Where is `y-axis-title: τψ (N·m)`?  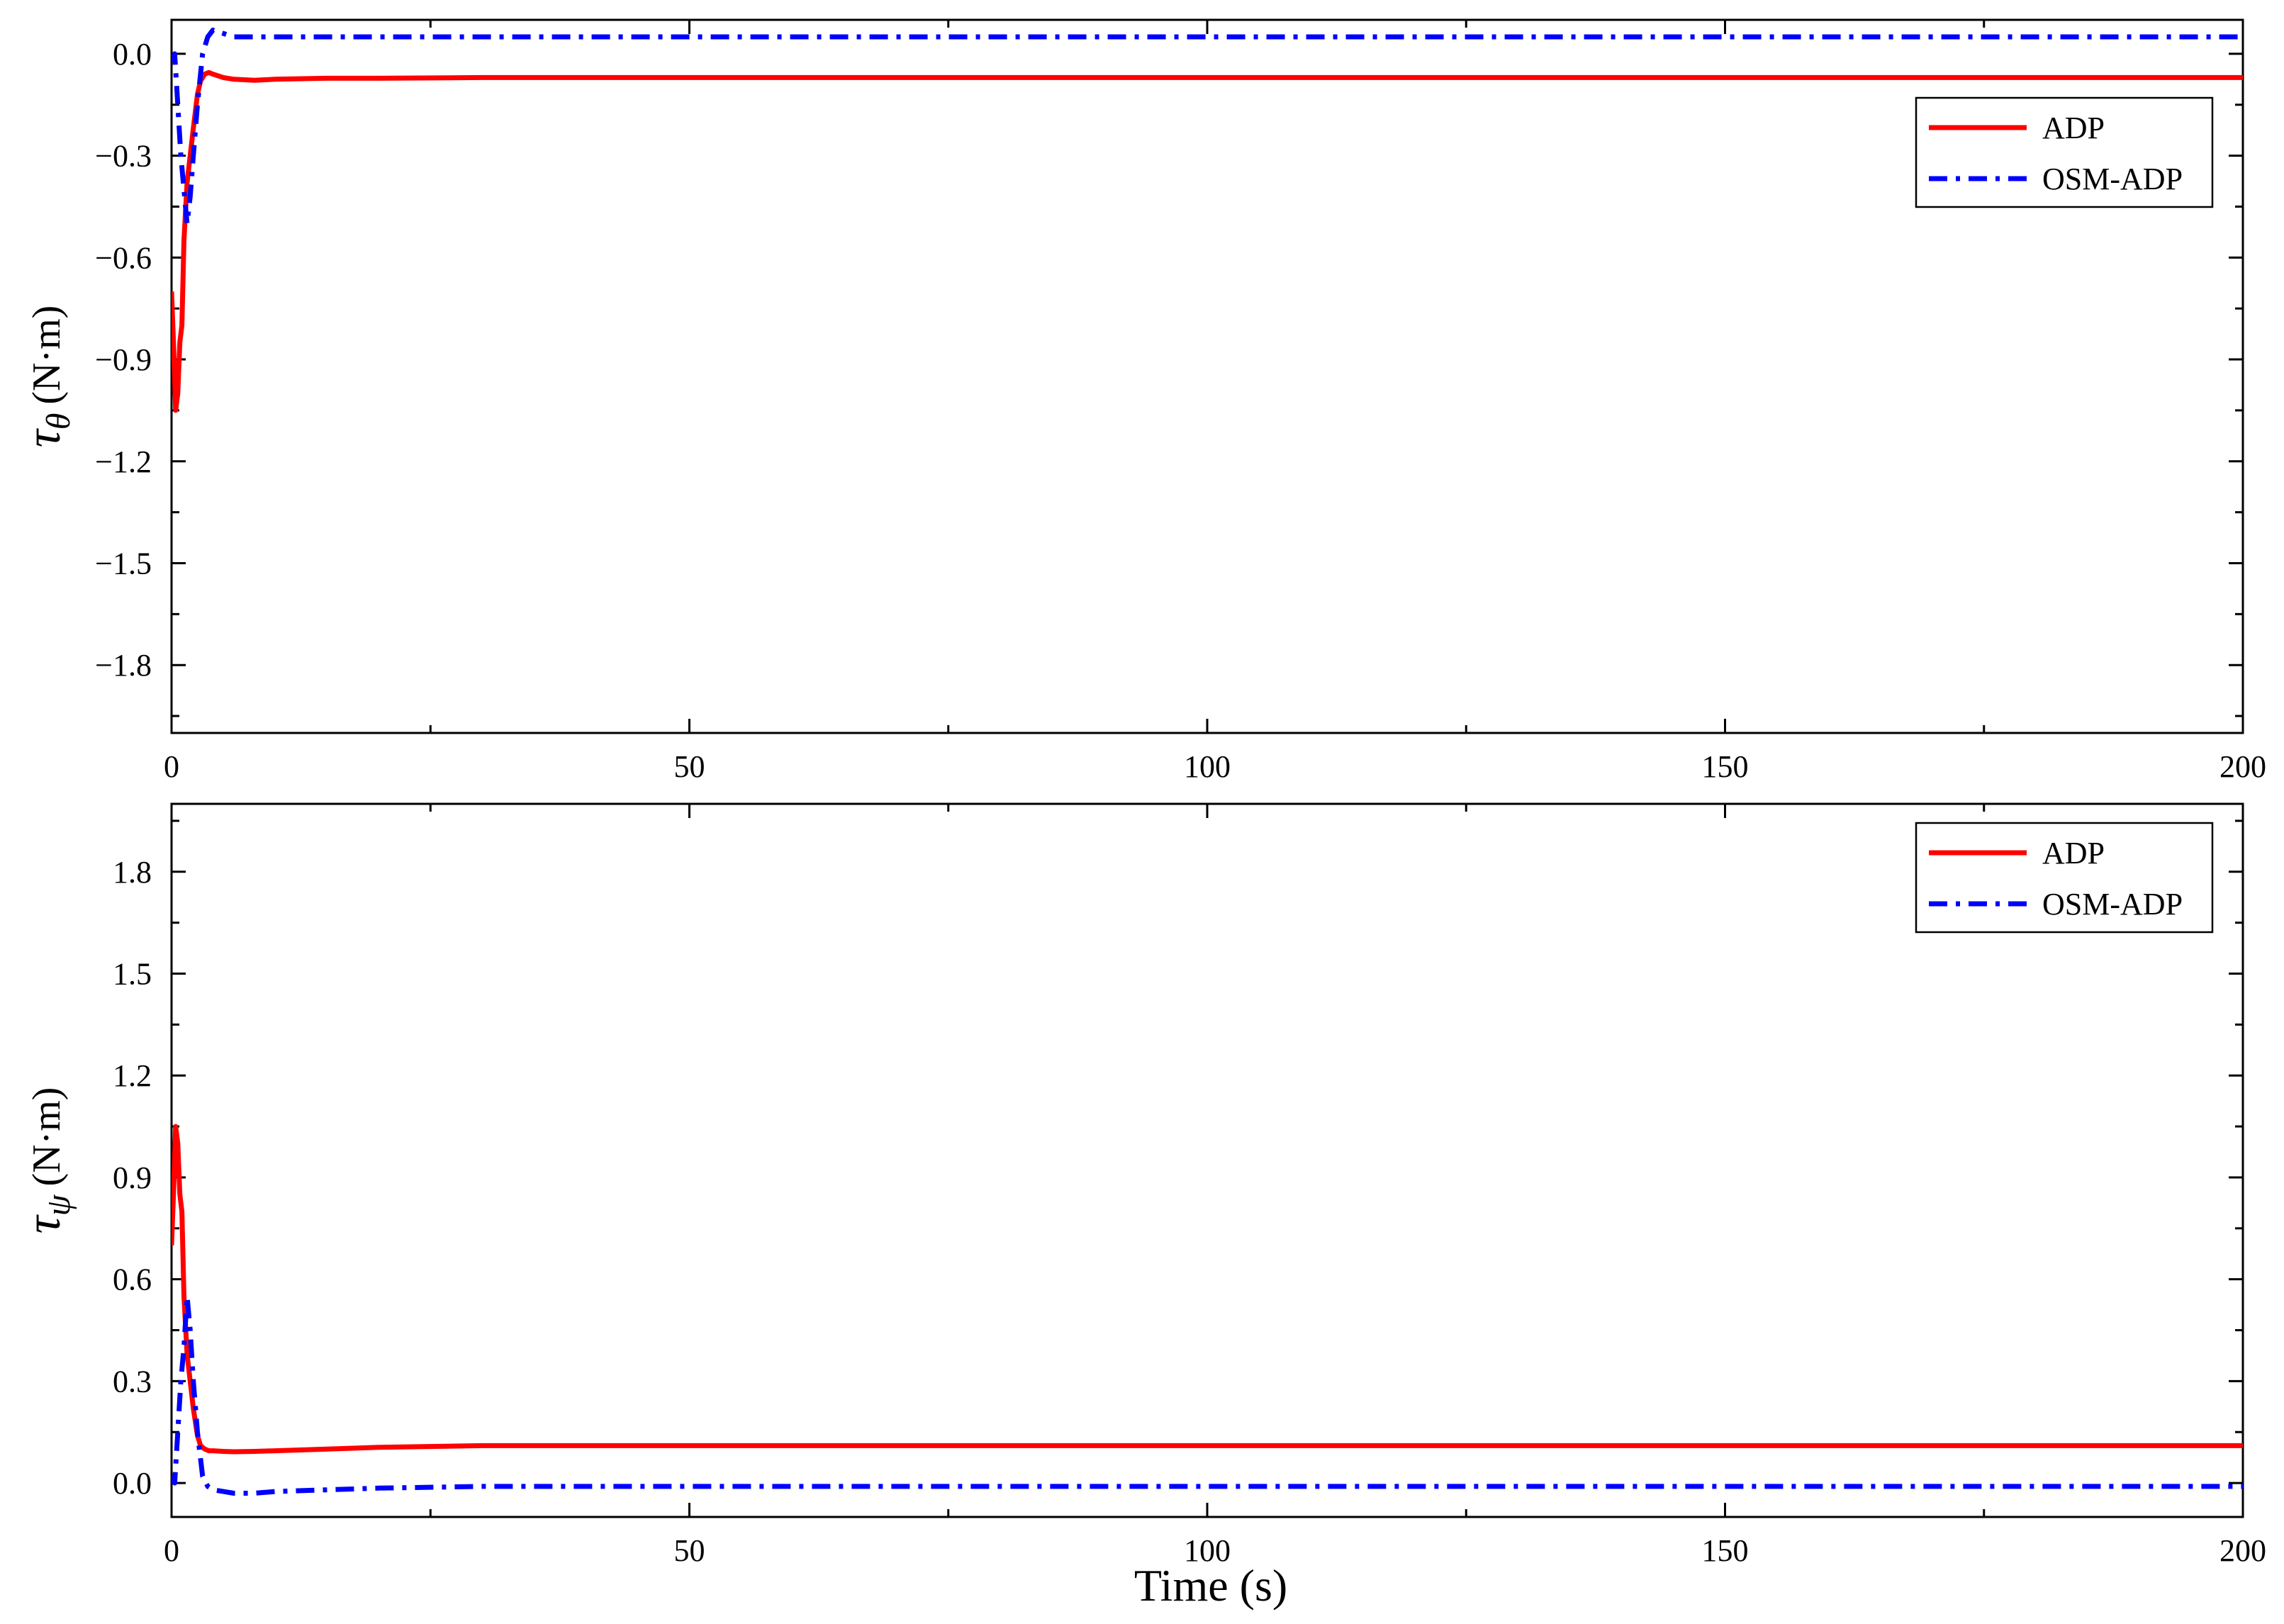
y-axis-title: τψ (N·m) is located at coordinates (46, 1160).